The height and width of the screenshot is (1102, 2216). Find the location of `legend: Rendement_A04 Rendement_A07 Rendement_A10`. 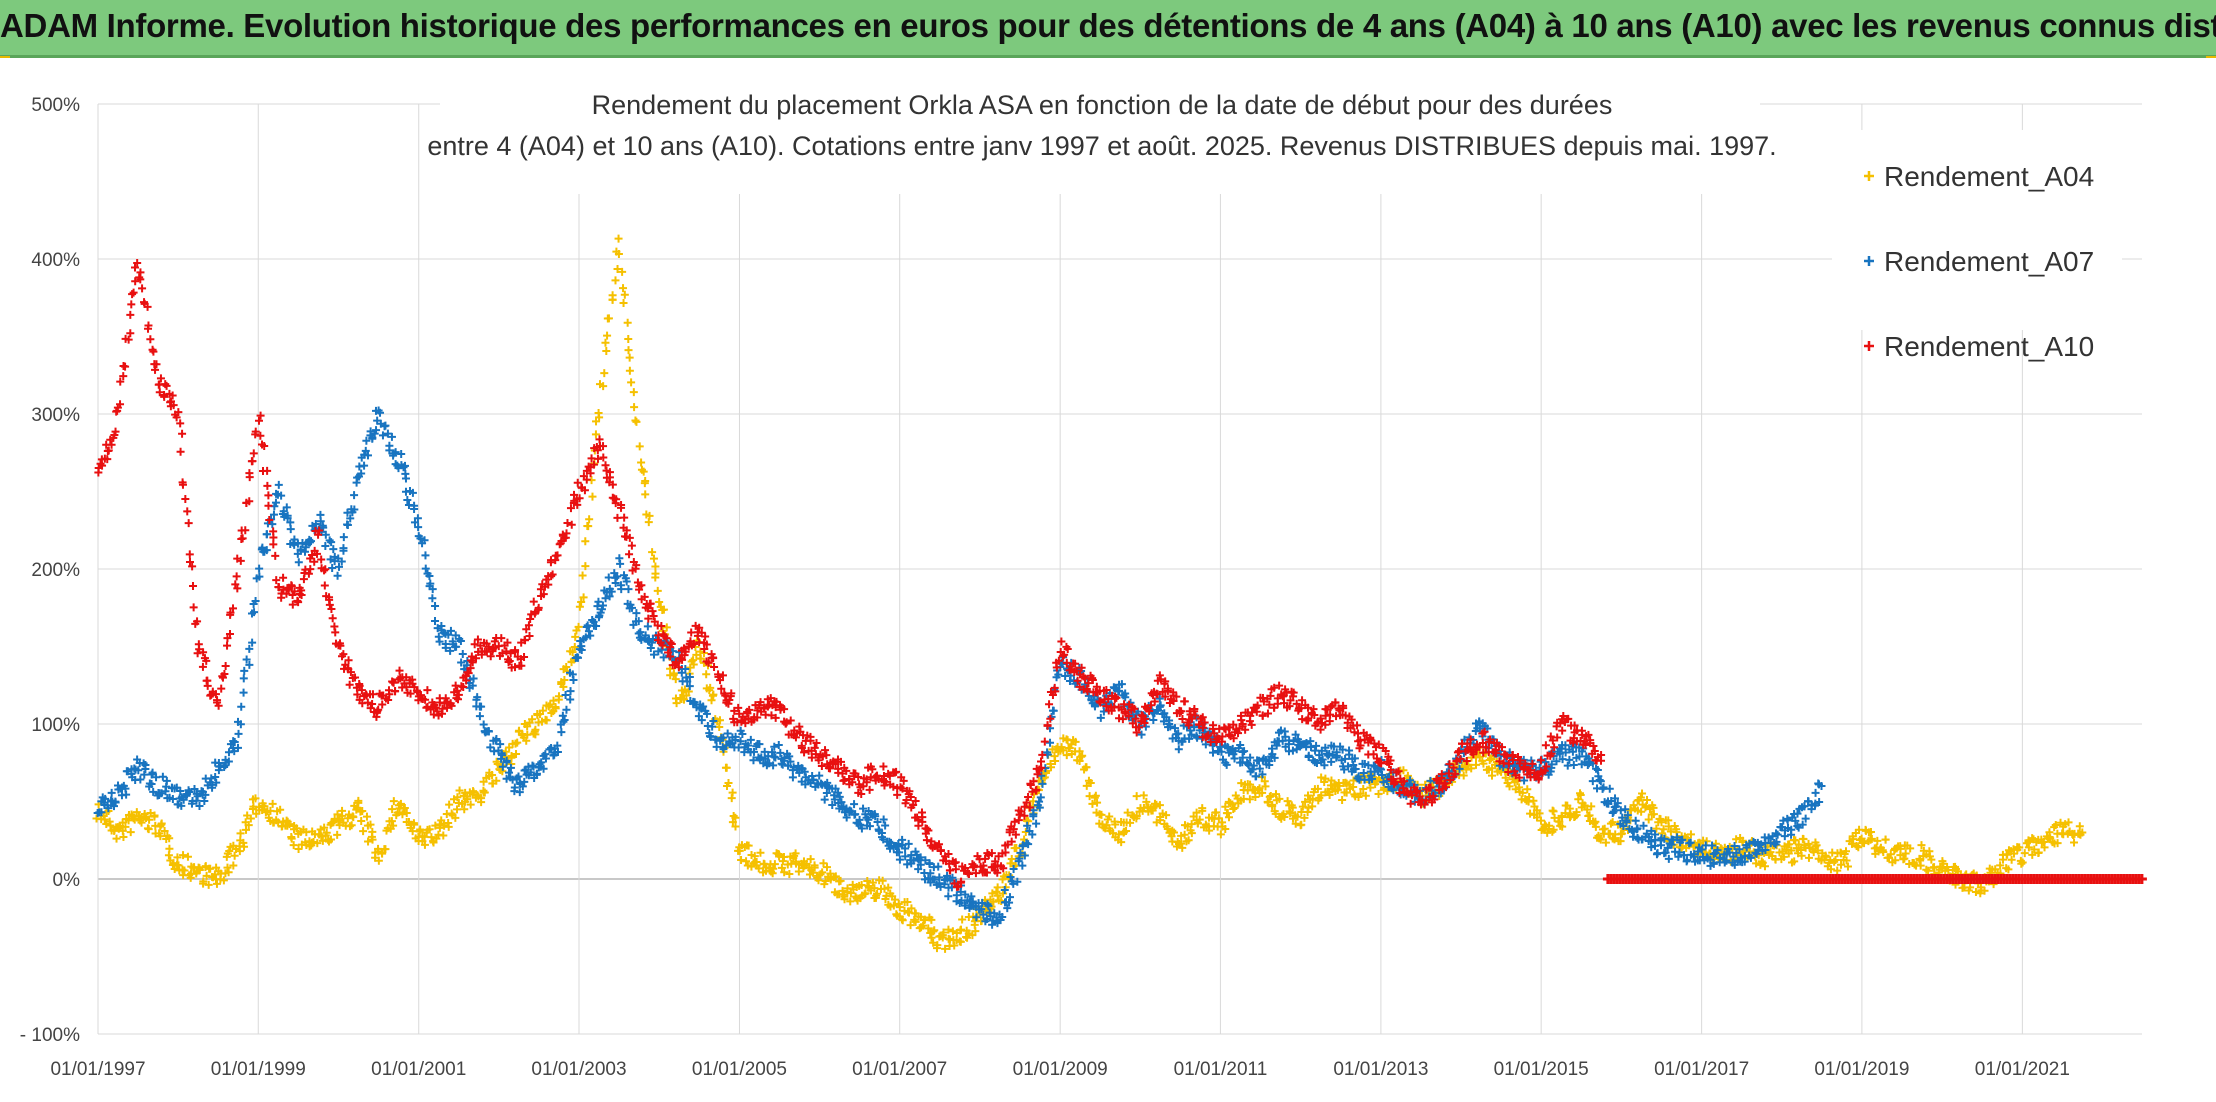

legend: Rendement_A04 Rendement_A07 Rendement_A10 is located at coordinates (1977, 246).